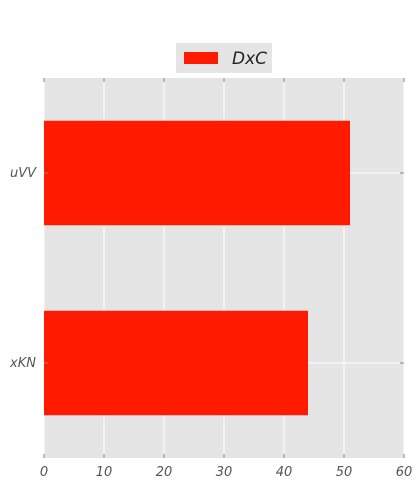 This screenshot has width=420, height=490. Describe the element at coordinates (44, 472) in the screenshot. I see `x-tick-label: 0` at that location.